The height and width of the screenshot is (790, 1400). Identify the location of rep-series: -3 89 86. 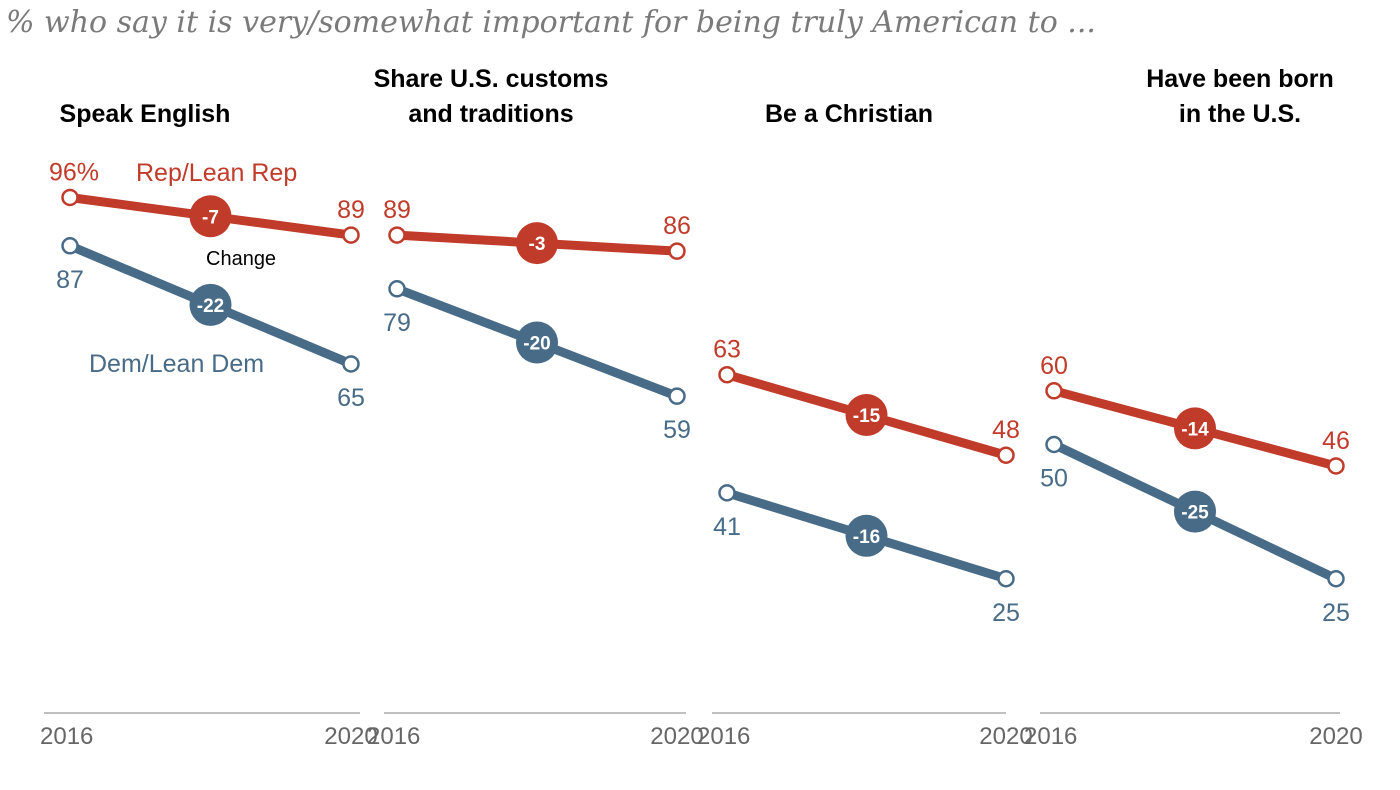
(537, 230).